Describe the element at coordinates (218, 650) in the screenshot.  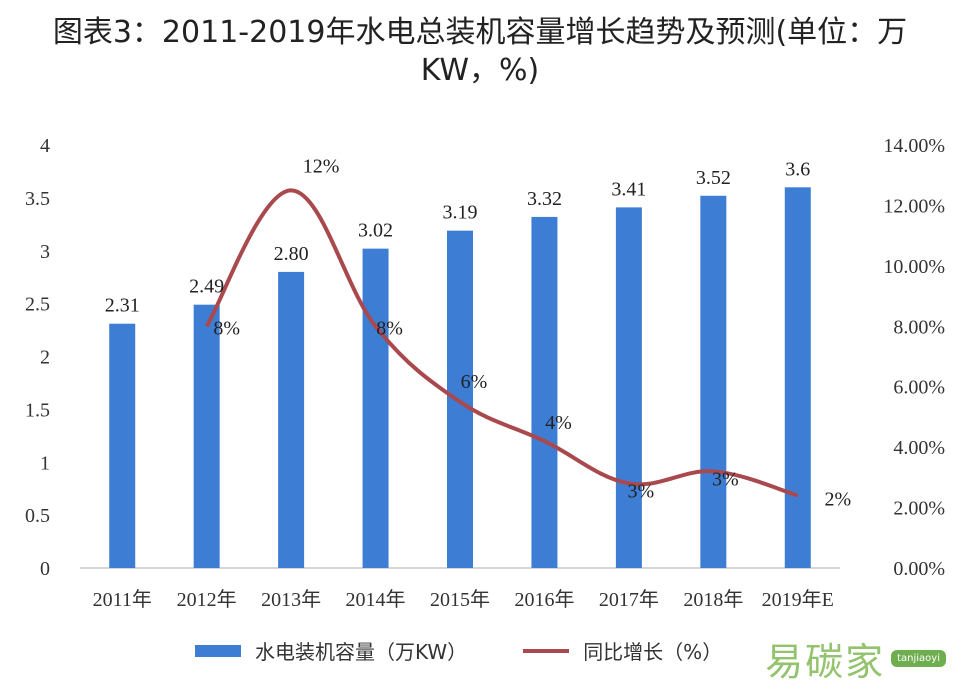
I see `legend-bar-swatch` at that location.